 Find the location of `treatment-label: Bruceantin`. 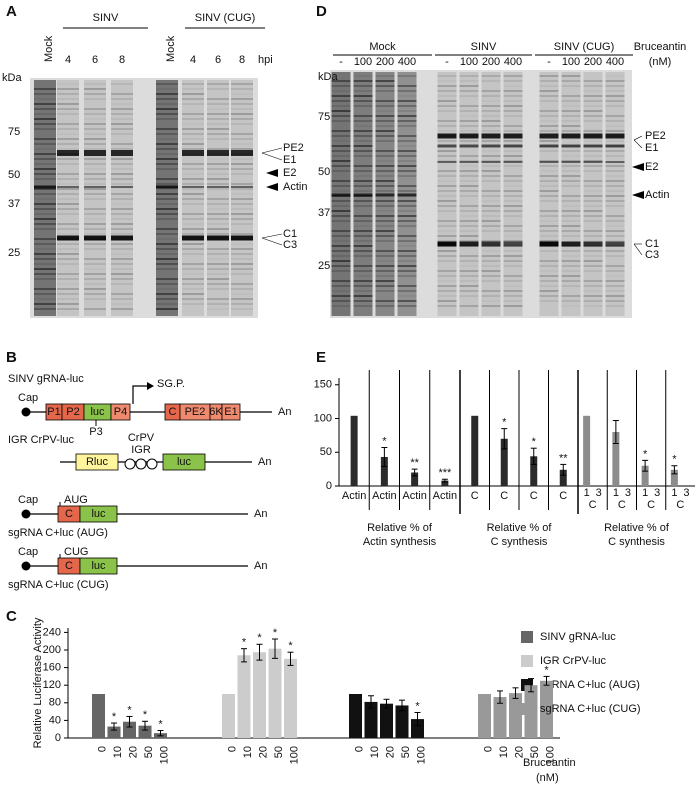

treatment-label: Bruceantin is located at coordinates (660, 47).